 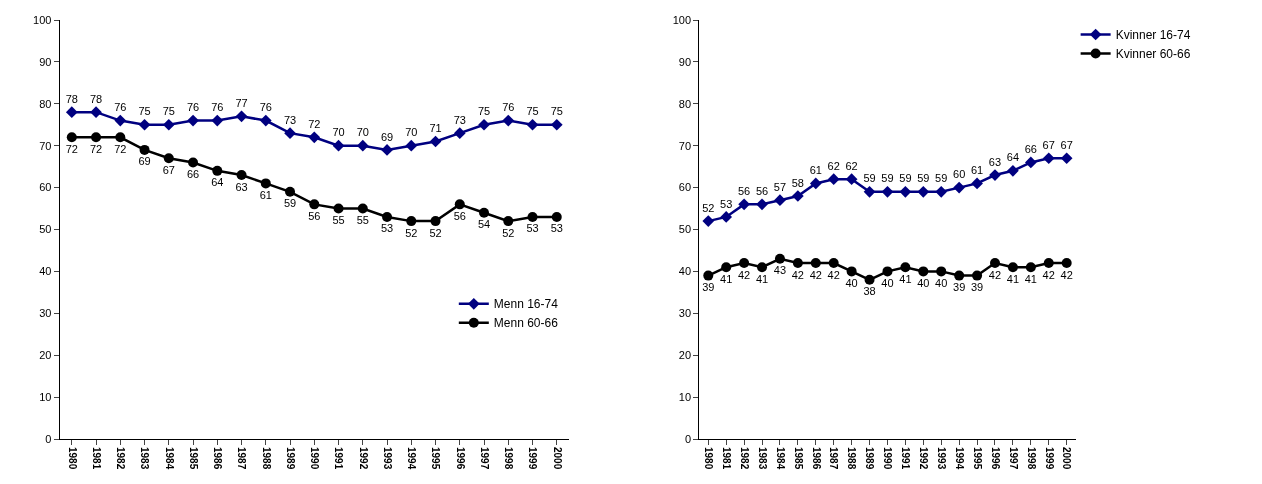 I want to click on y-tick-label: 20, so click(x=685, y=355).